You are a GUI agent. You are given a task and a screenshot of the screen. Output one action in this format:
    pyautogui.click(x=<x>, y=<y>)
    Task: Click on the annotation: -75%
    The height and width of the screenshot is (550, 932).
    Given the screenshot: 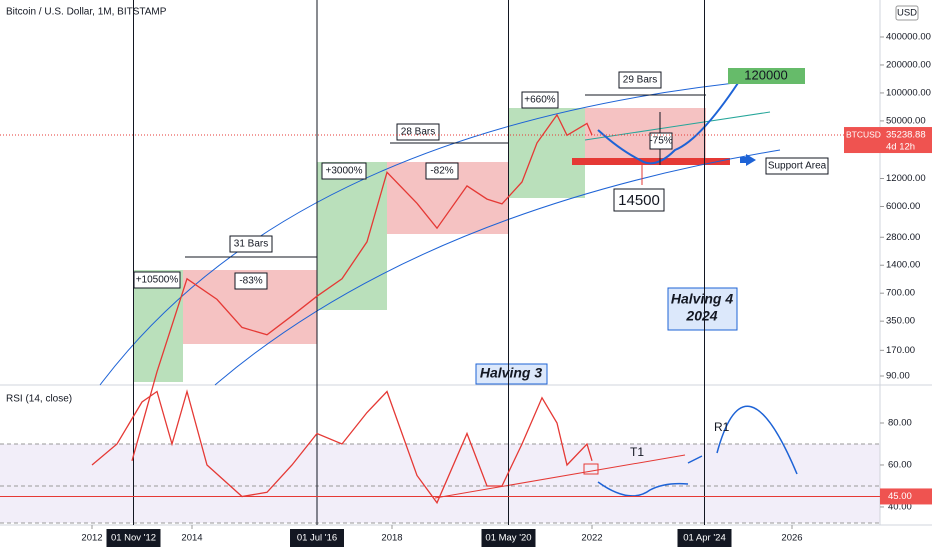 What is the action you would take?
    pyautogui.click(x=660, y=141)
    